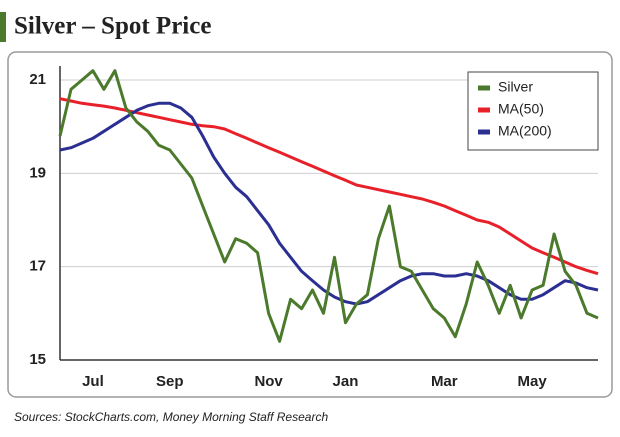  Describe the element at coordinates (268, 381) in the screenshot. I see `x-tick-label: Nov` at that location.